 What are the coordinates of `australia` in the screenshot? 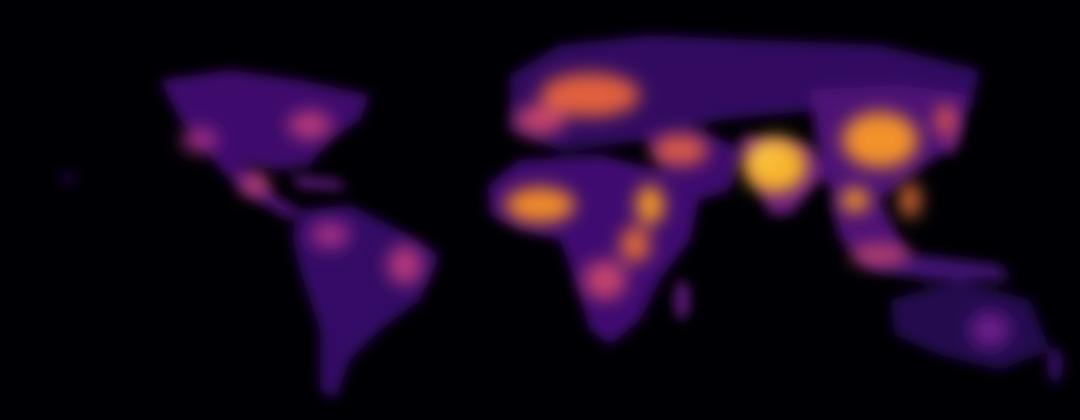 It's located at (970, 325).